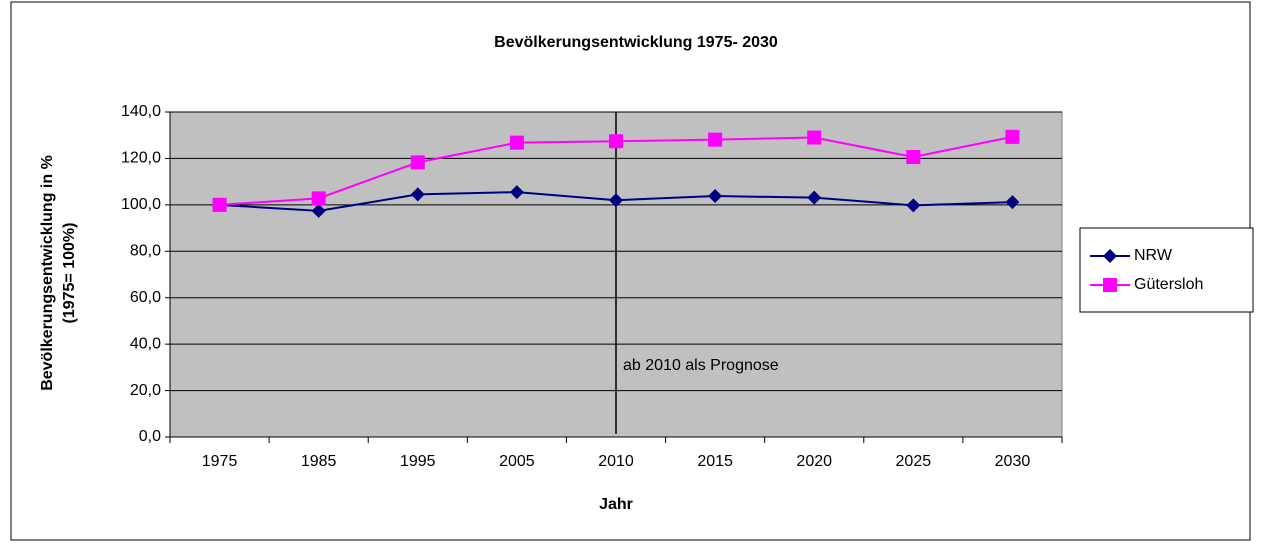  I want to click on x-tick-label: 2010, so click(616, 461).